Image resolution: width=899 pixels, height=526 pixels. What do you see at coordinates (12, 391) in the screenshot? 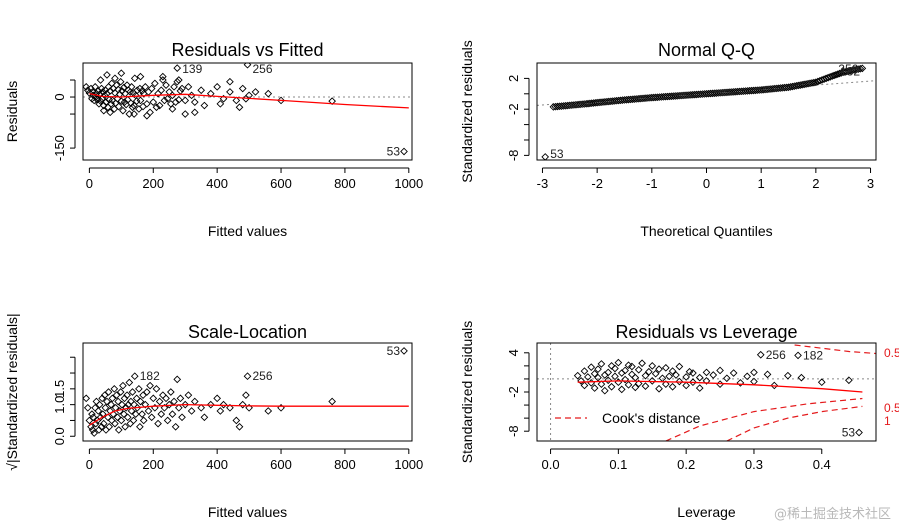
I see `y-axis-label: √|Standardized residuals|` at bounding box center [12, 391].